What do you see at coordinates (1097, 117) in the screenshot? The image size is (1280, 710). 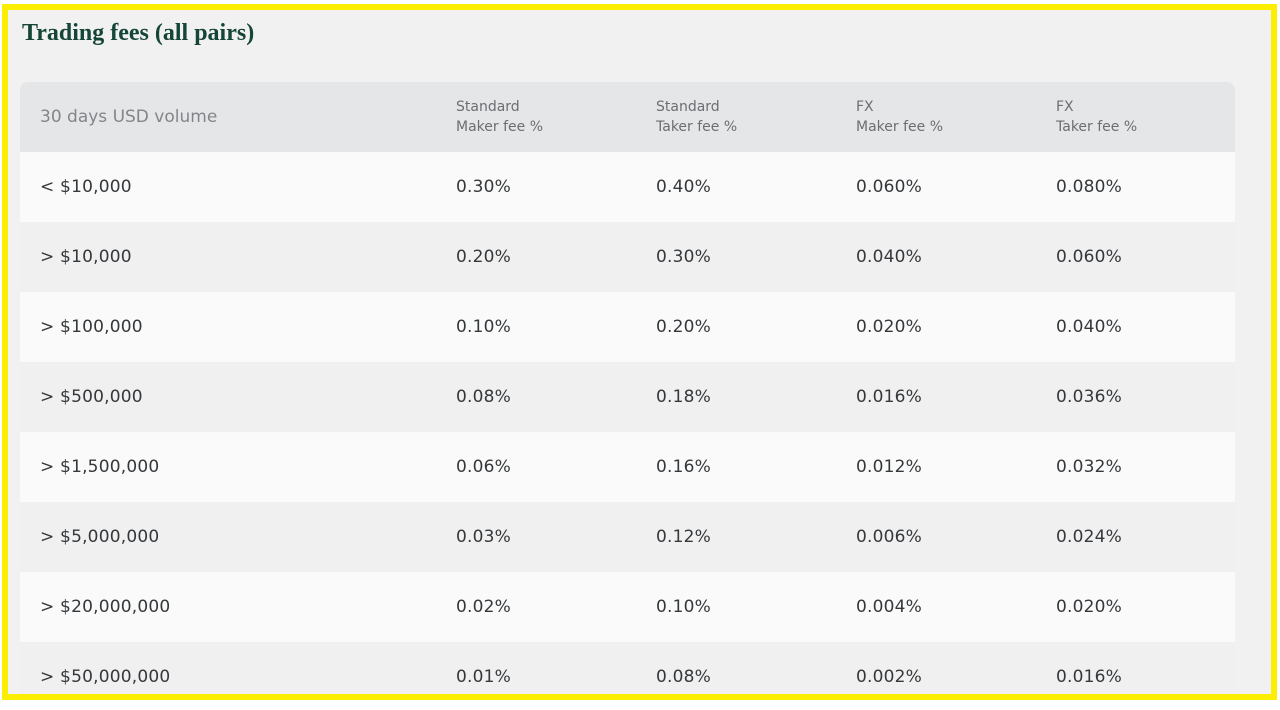 I see `header-cell-fx-taker: FX Taker fee %` at bounding box center [1097, 117].